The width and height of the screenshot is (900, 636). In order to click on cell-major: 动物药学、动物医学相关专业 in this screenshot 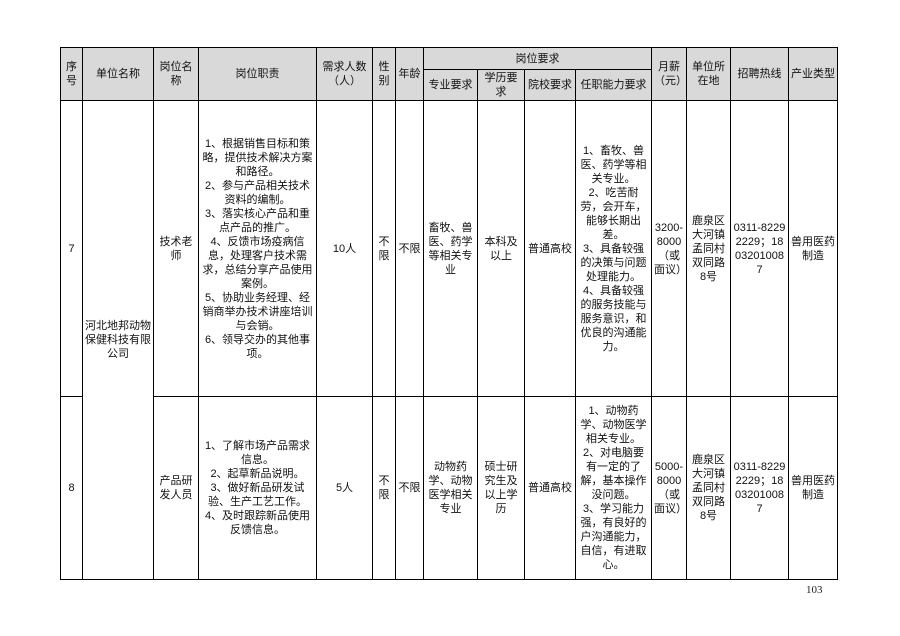, I will do `click(450, 488)`.